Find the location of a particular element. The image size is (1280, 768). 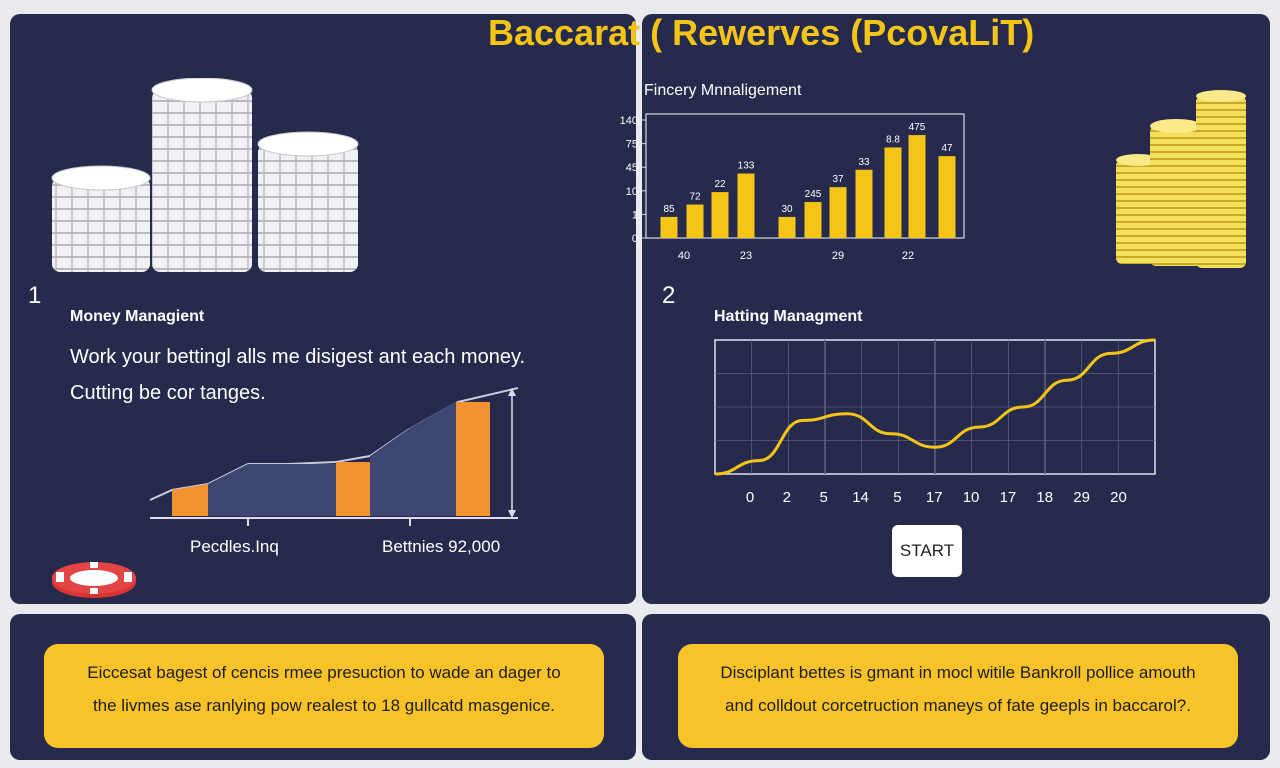

panel-divider is located at coordinates (637, 447).